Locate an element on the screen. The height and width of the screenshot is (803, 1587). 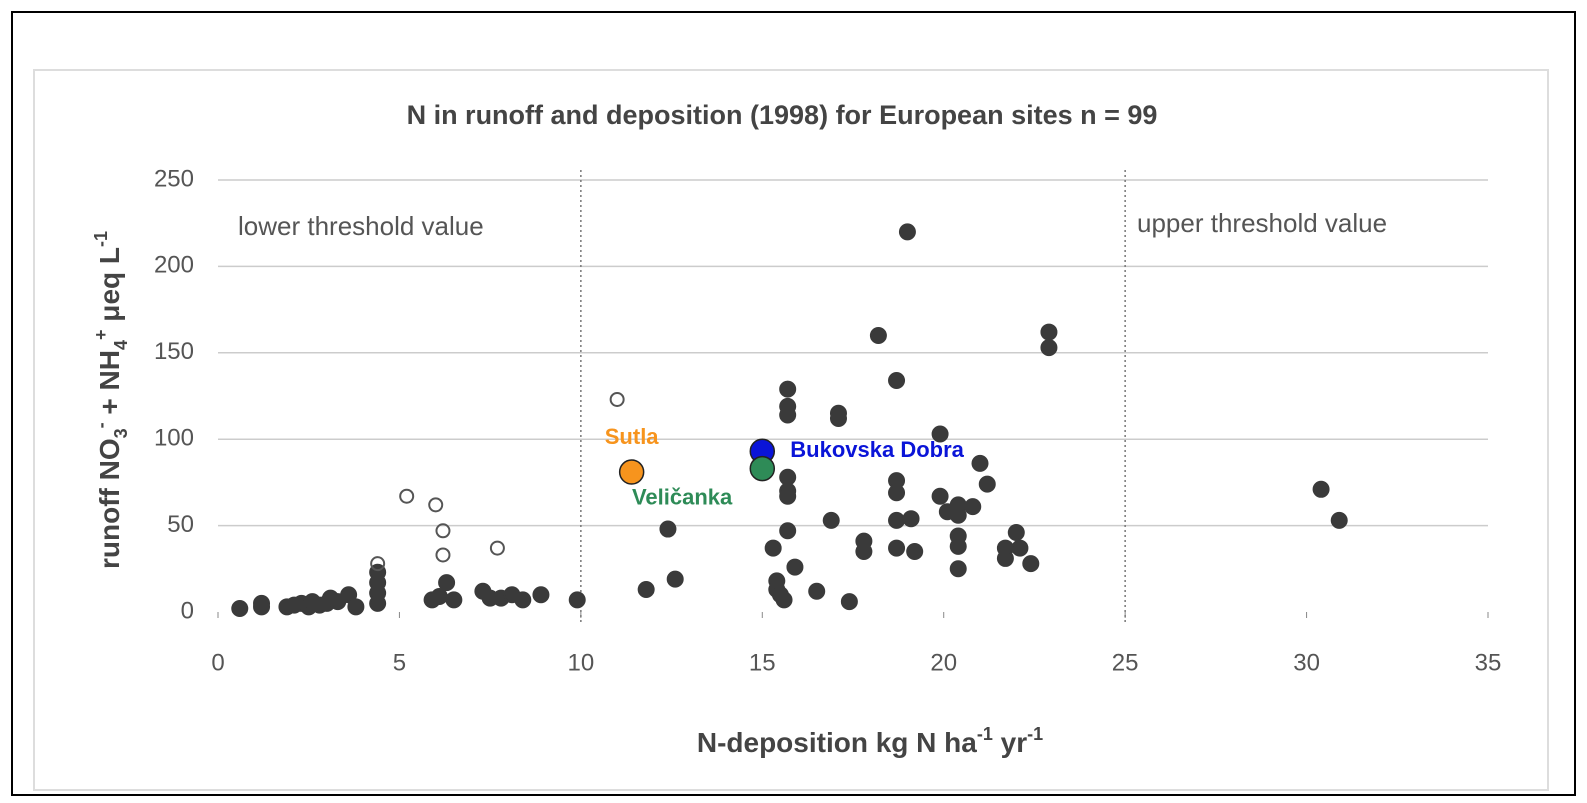
y-tick-label: 200 is located at coordinates (174, 265).